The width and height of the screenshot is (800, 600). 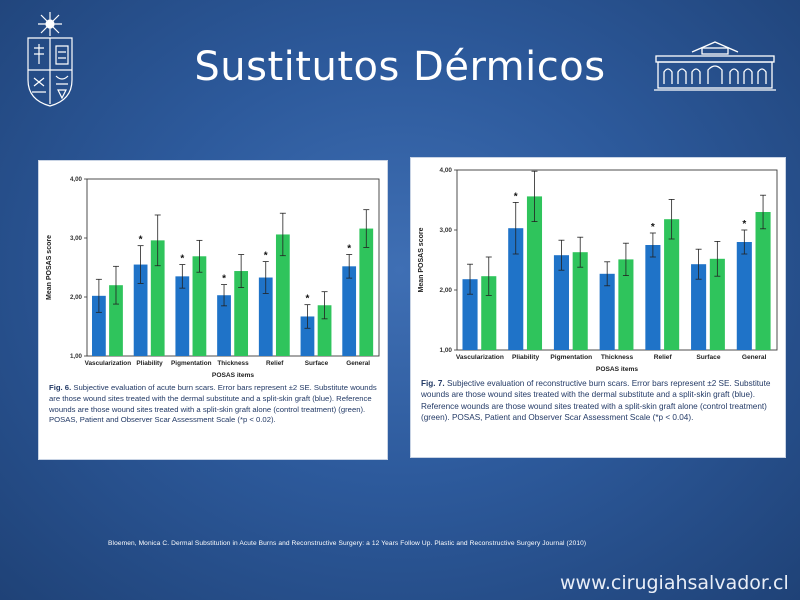 What do you see at coordinates (674, 583) in the screenshot?
I see `website-url: www.cirugiahsalvador.cl` at bounding box center [674, 583].